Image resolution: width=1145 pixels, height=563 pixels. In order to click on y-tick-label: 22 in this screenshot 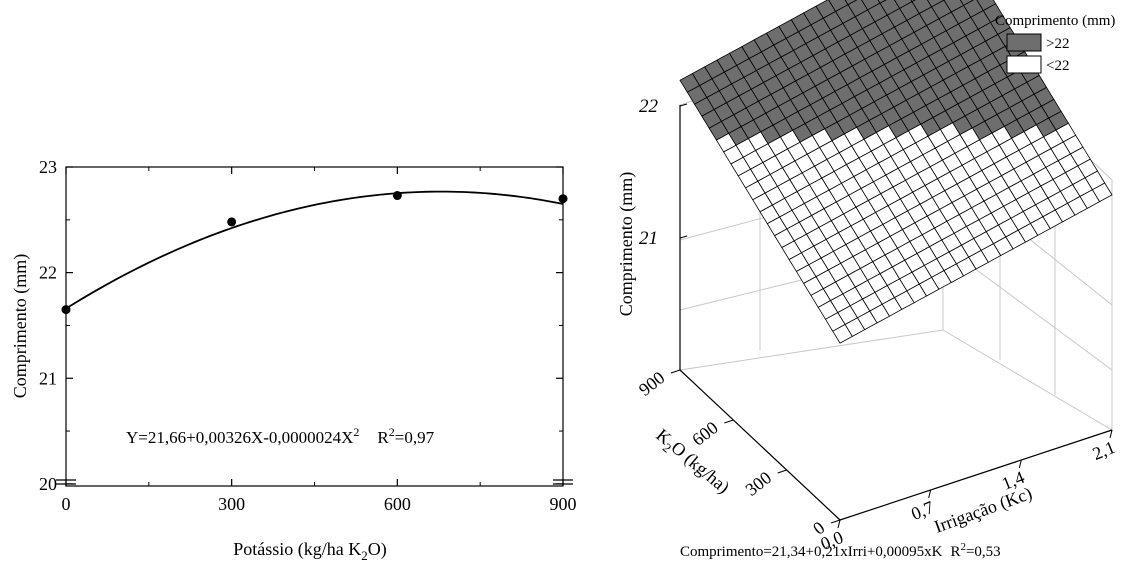, I will do `click(48, 273)`.